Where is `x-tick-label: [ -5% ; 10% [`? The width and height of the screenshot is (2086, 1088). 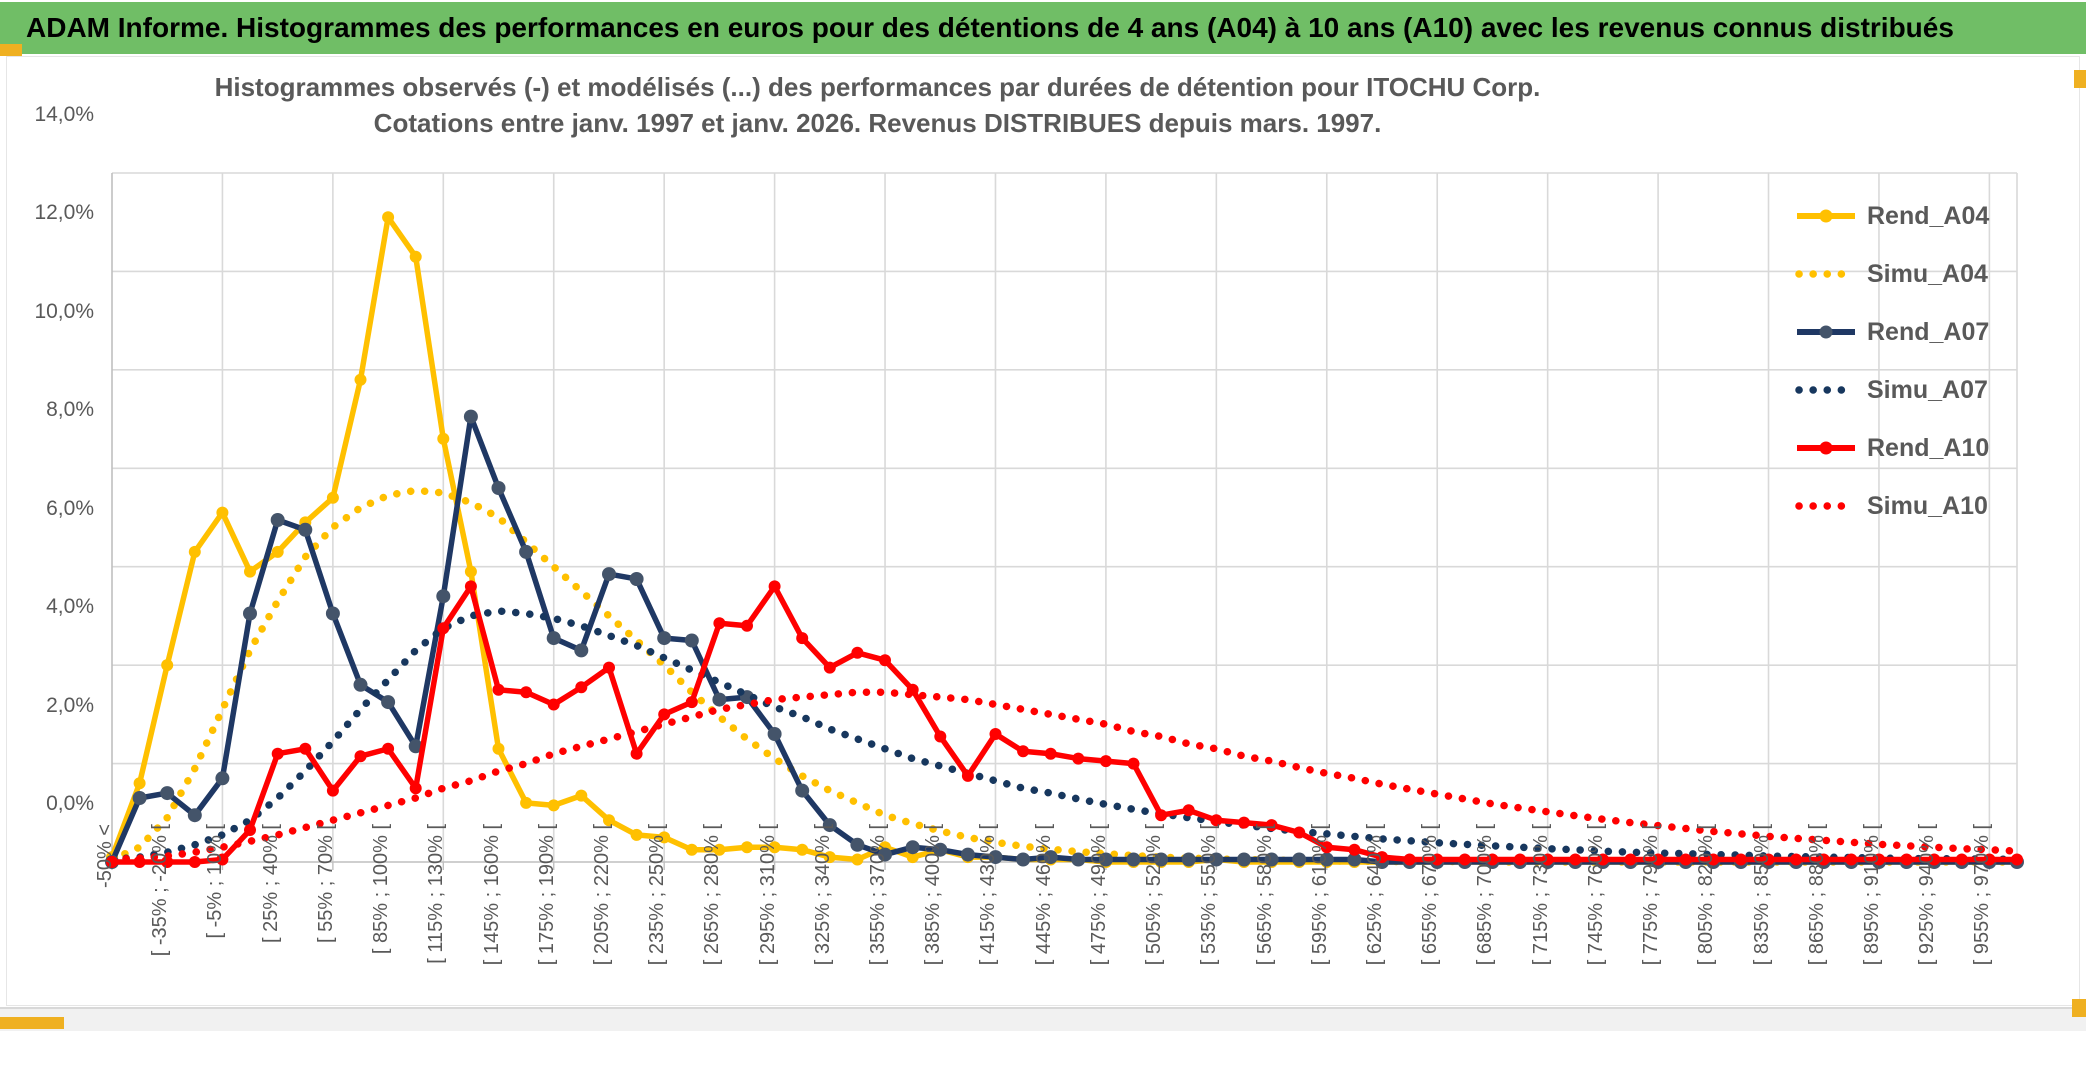
x-tick-label: [ -5% ; 10% [ is located at coordinates (215, 881).